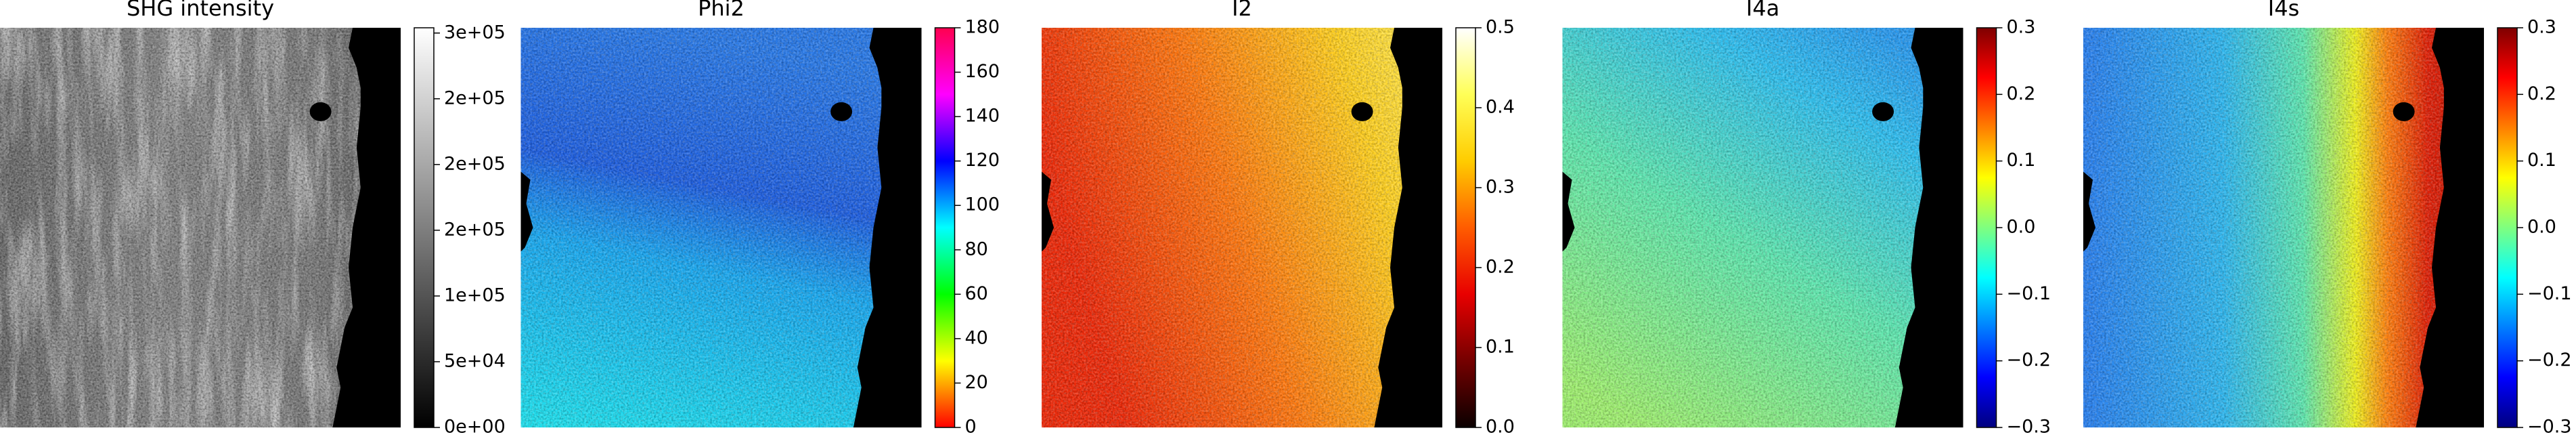 This screenshot has height=441, width=2576. Describe the element at coordinates (976, 383) in the screenshot. I see `colorbar-tick-label: 20` at that location.